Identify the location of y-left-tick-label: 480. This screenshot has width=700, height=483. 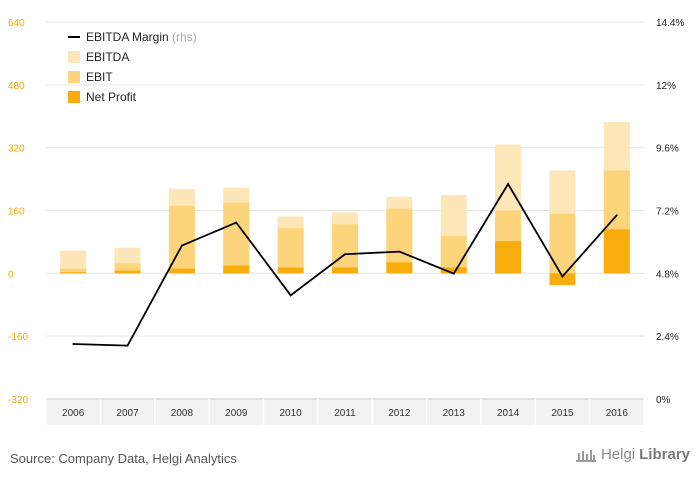
(16, 86).